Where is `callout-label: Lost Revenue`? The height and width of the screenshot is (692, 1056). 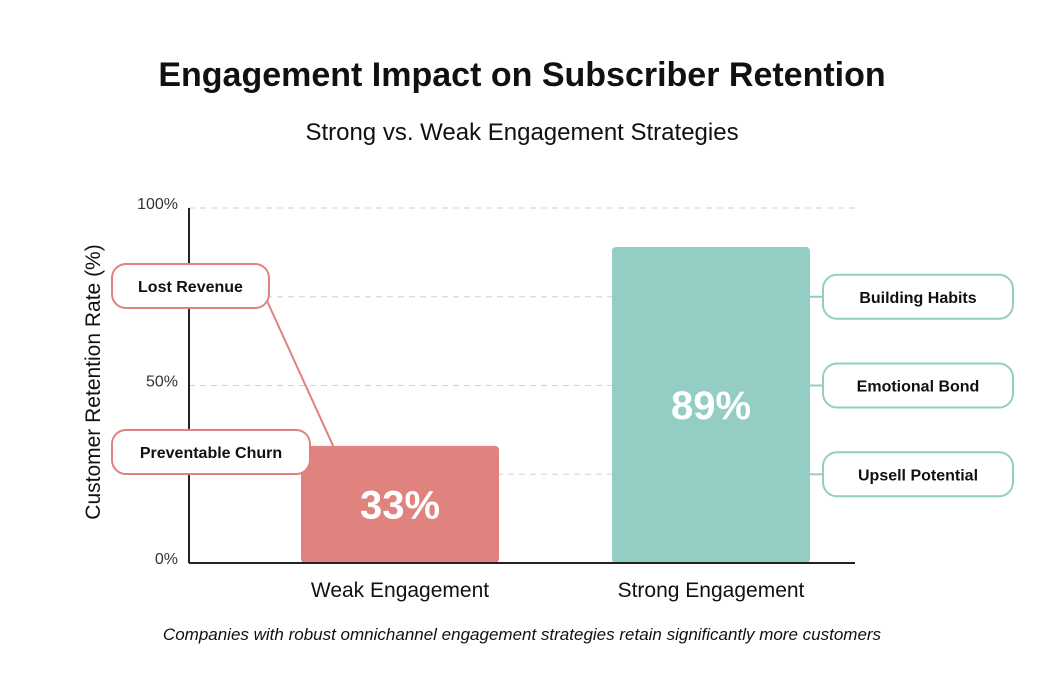
callout-label: Lost Revenue is located at coordinates (190, 287).